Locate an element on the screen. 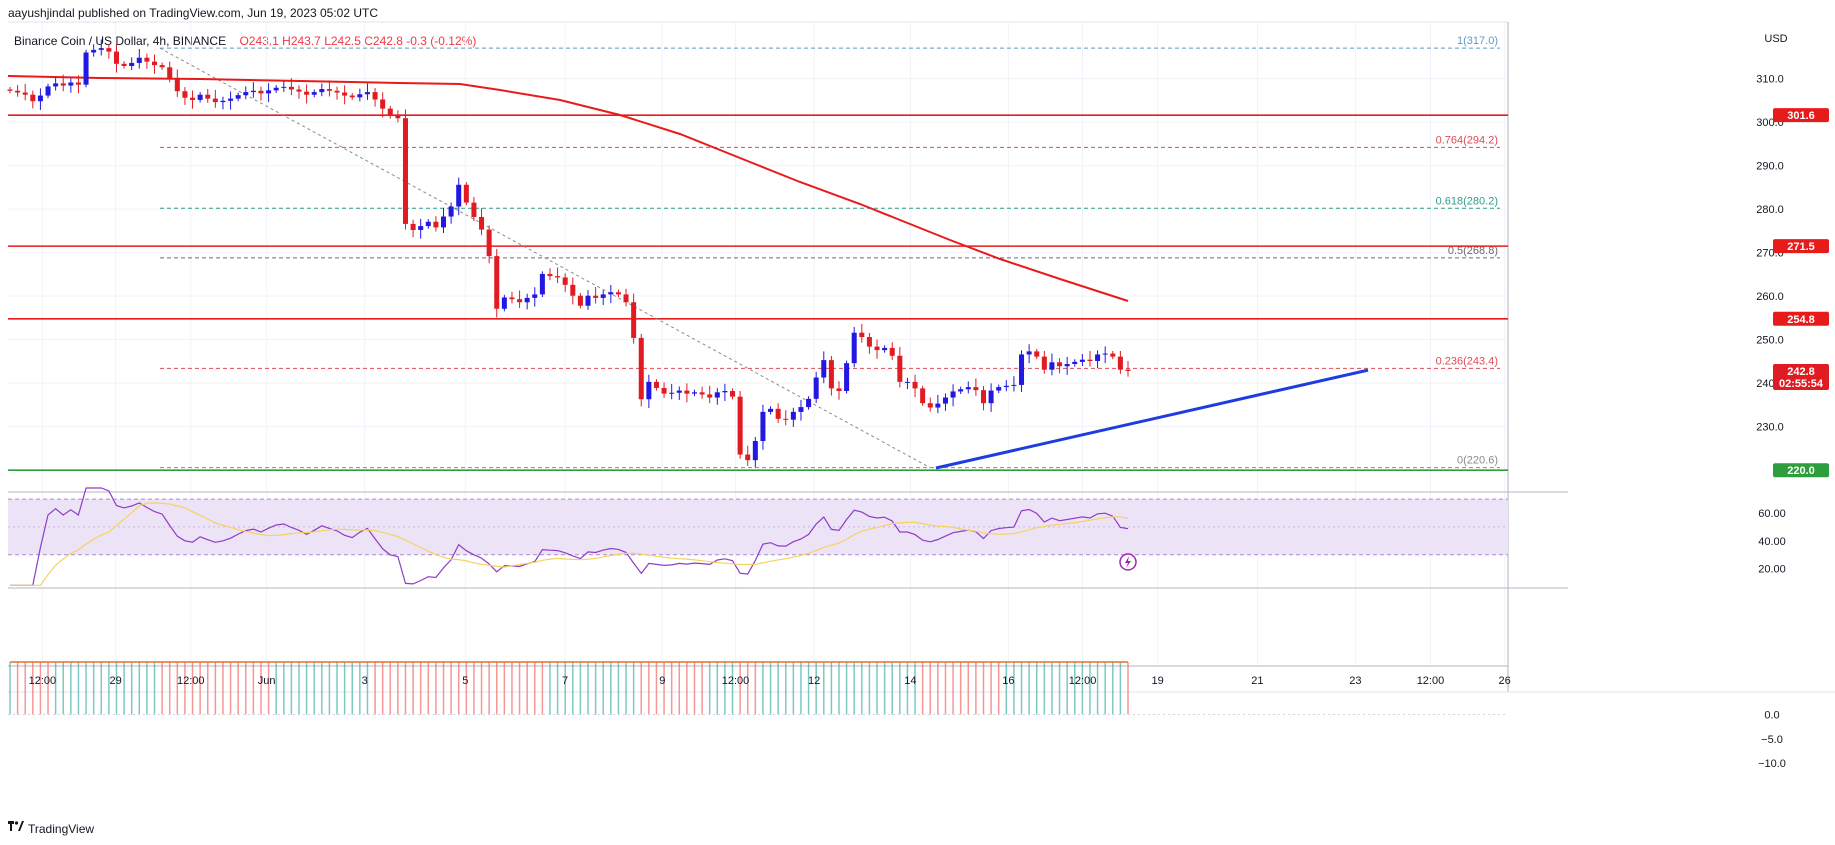 This screenshot has width=1835, height=845. time-tick-label: 21 is located at coordinates (1257, 681).